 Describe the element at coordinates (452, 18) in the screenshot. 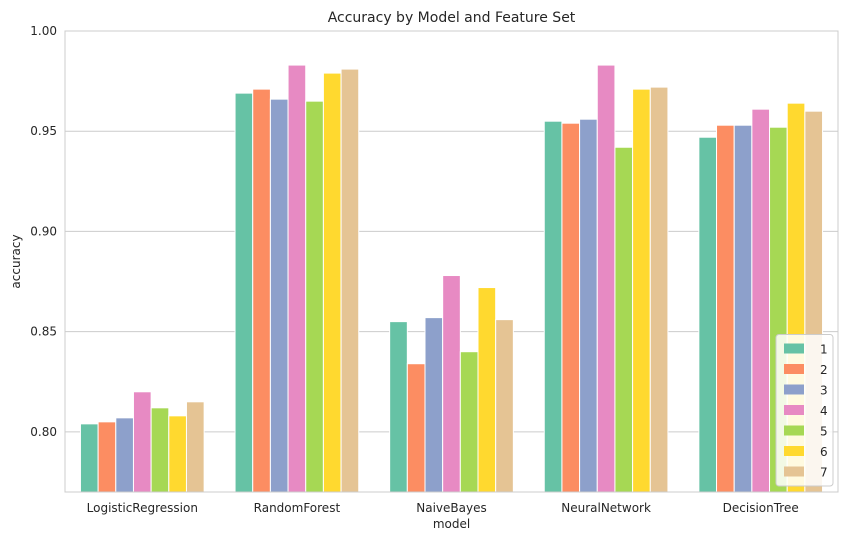

I see `chart-title: Accuracy by Model and Feature Set` at that location.